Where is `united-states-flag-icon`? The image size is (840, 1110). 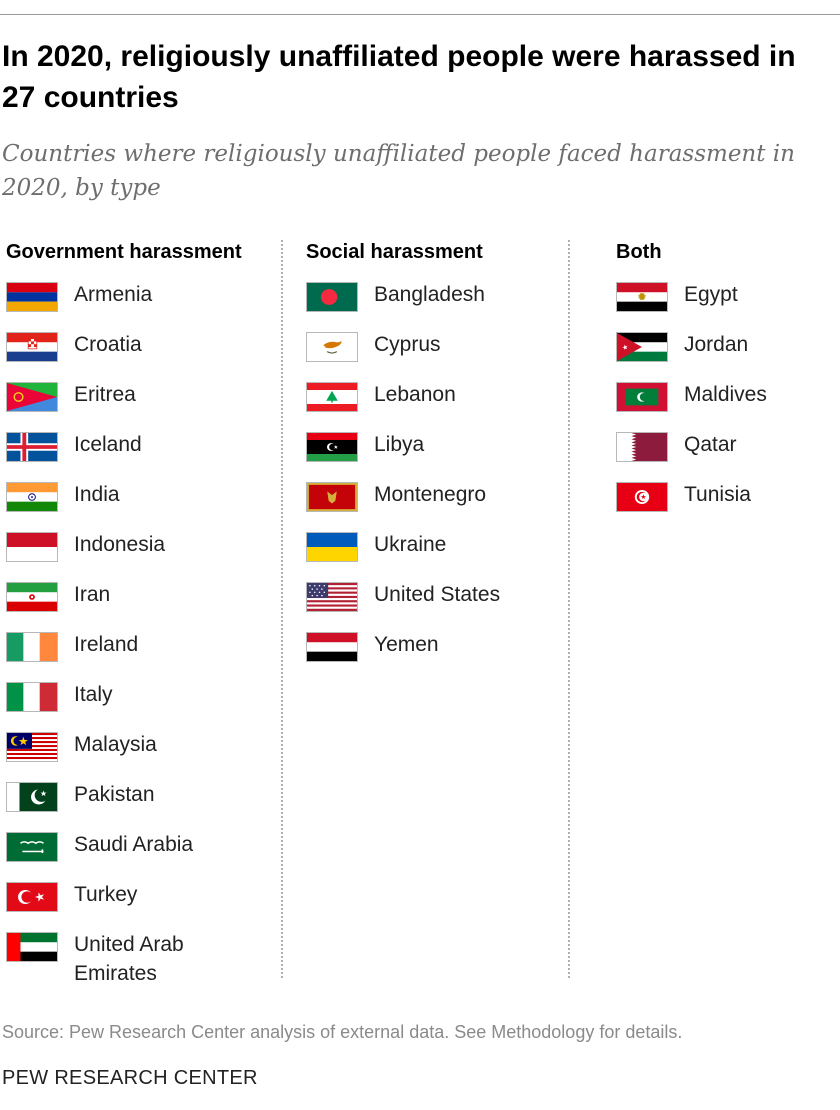
united-states-flag-icon is located at coordinates (332, 597).